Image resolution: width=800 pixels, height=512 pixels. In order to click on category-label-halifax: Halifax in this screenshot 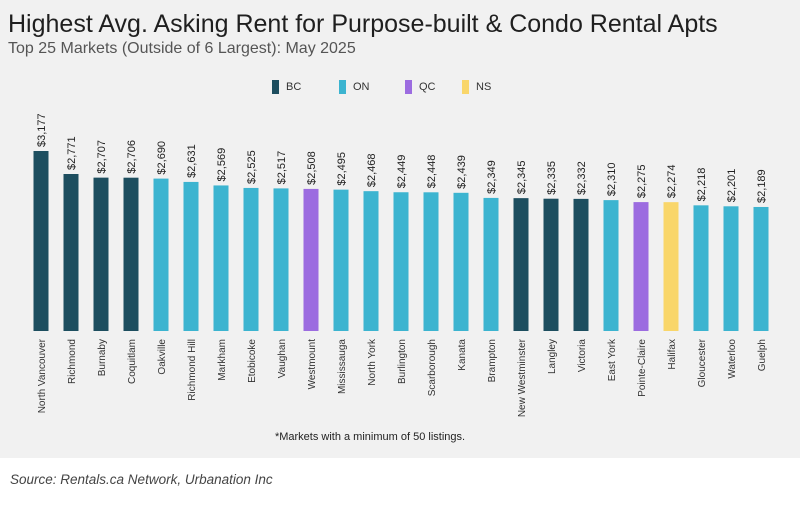, I will do `click(672, 354)`.